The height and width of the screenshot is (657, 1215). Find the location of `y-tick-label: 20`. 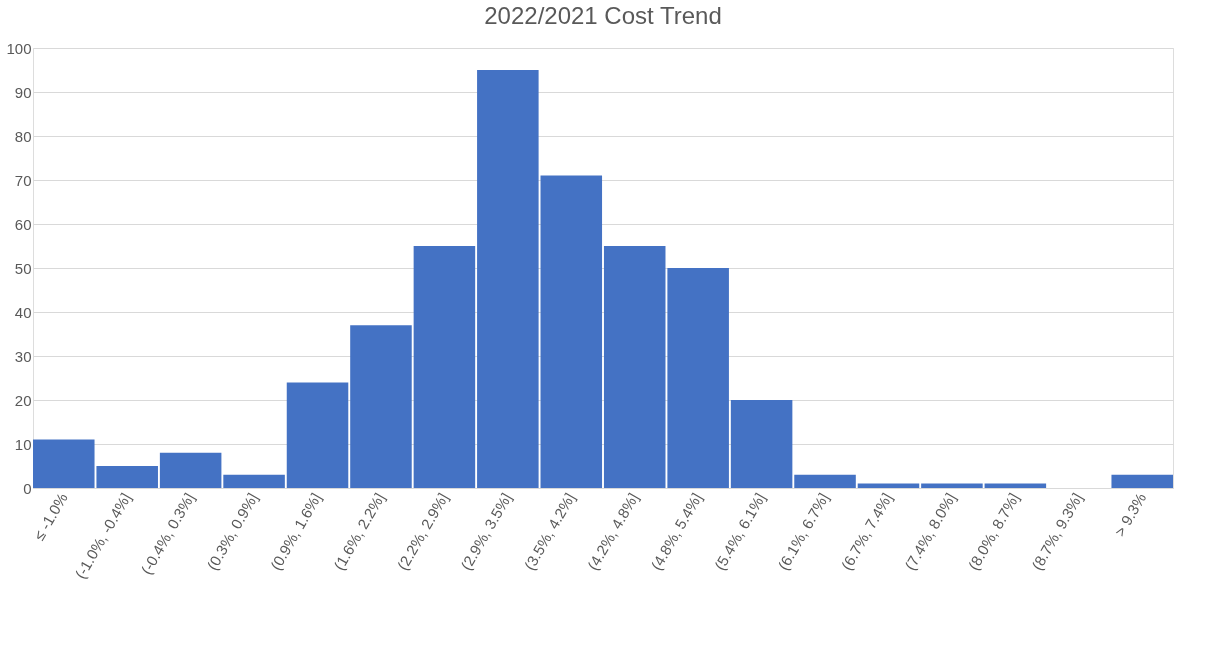

y-tick-label: 20 is located at coordinates (23, 400).